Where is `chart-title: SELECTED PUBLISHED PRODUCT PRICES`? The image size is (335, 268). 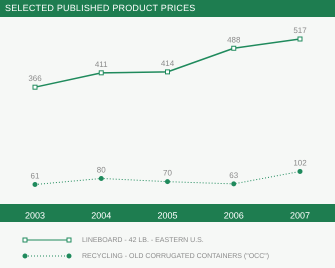
chart-title: SELECTED PUBLISHED PRODUCT PRICES is located at coordinates (167, 8).